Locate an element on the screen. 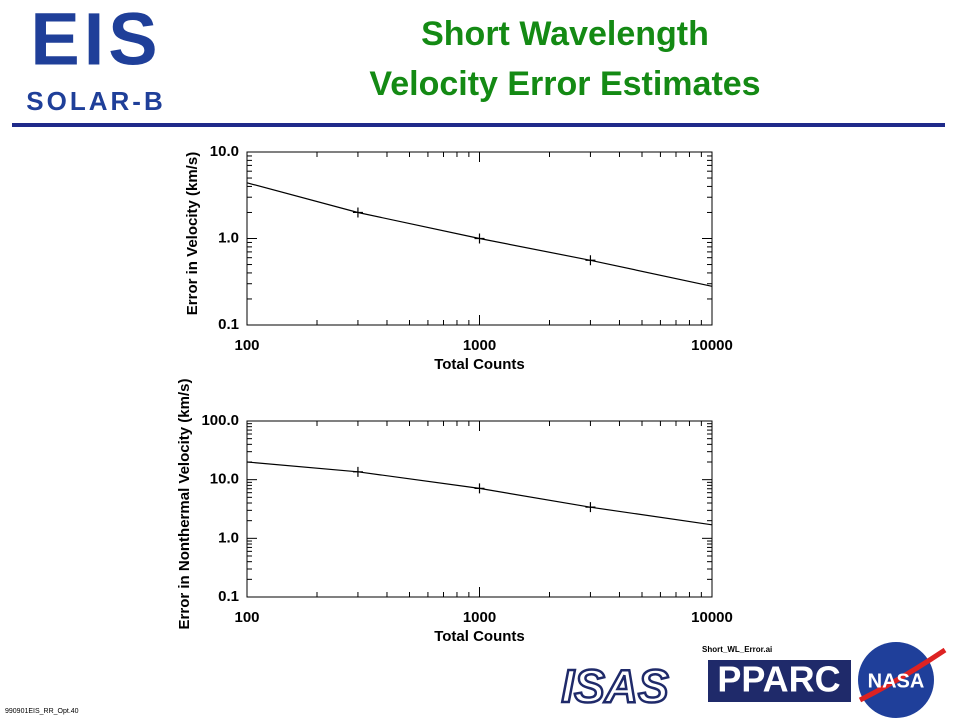 Image resolution: width=960 pixels, height=725 pixels. file-label: Short_WL_Error.ai is located at coordinates (737, 649).